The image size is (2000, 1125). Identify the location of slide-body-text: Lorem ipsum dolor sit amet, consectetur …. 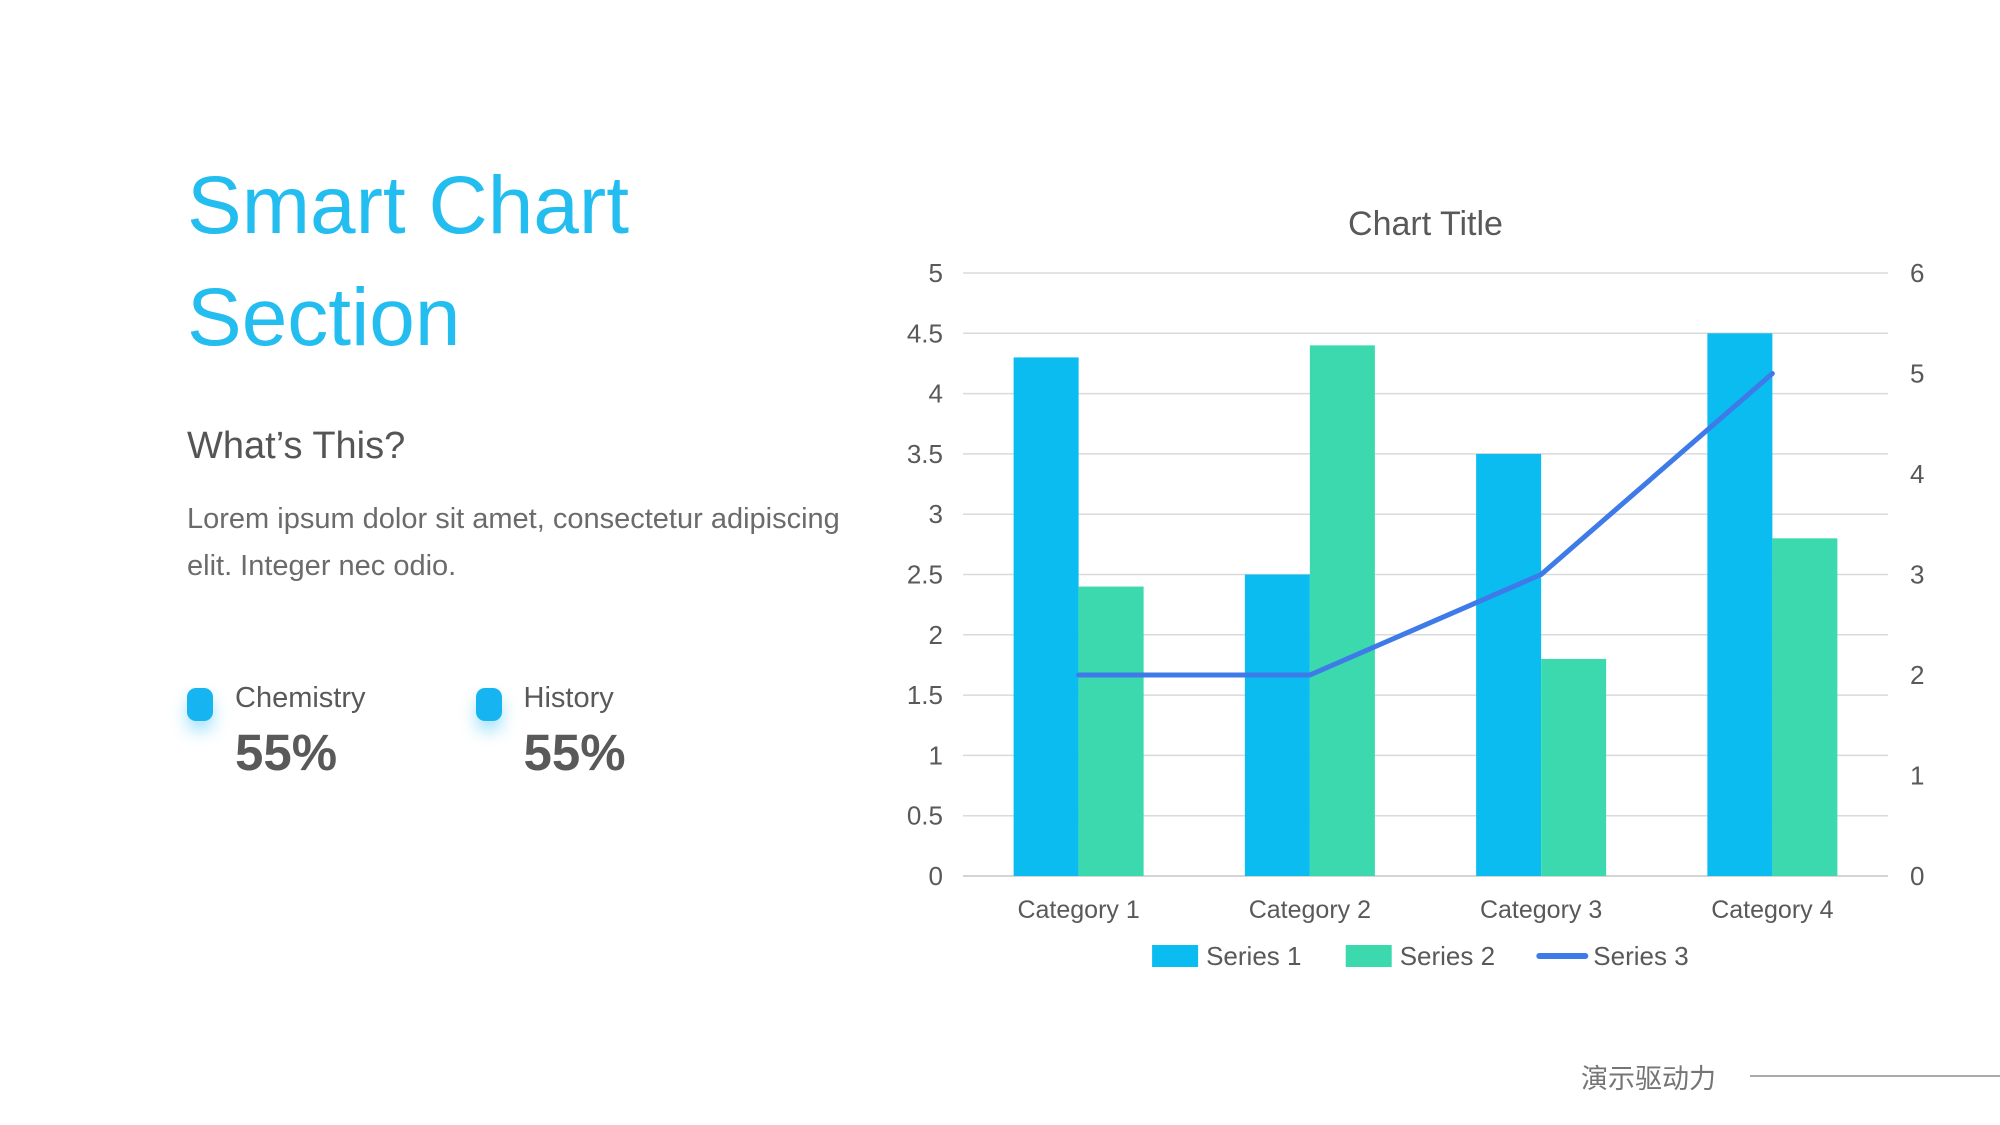
(513, 542).